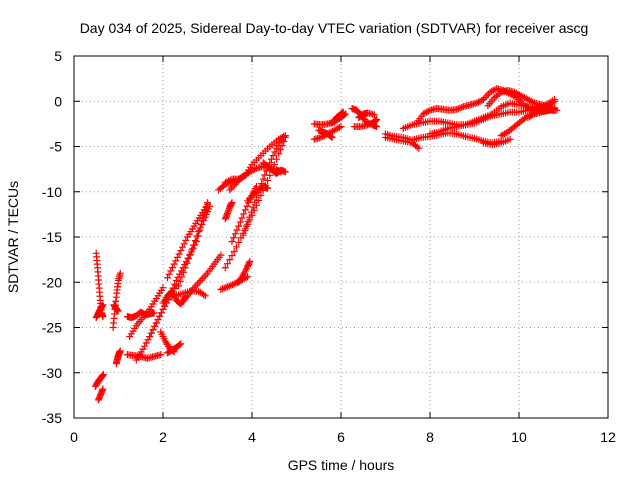  What do you see at coordinates (13, 237) in the screenshot?
I see `y-axis-title: SDTVAR / TECUs` at bounding box center [13, 237].